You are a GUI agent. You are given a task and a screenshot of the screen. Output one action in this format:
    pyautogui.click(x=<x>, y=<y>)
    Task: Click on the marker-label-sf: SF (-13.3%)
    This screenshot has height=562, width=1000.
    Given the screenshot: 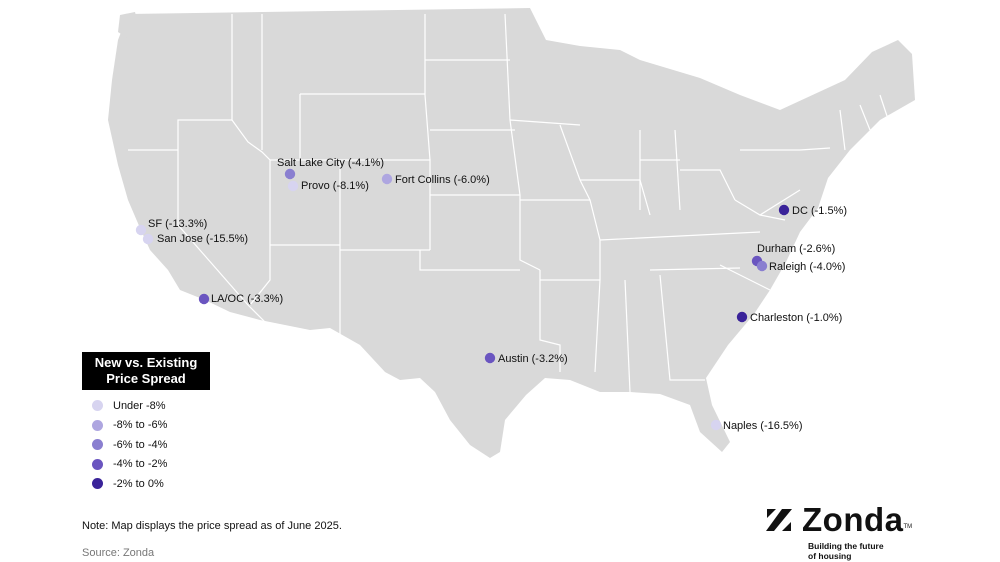 What is the action you would take?
    pyautogui.click(x=177, y=224)
    